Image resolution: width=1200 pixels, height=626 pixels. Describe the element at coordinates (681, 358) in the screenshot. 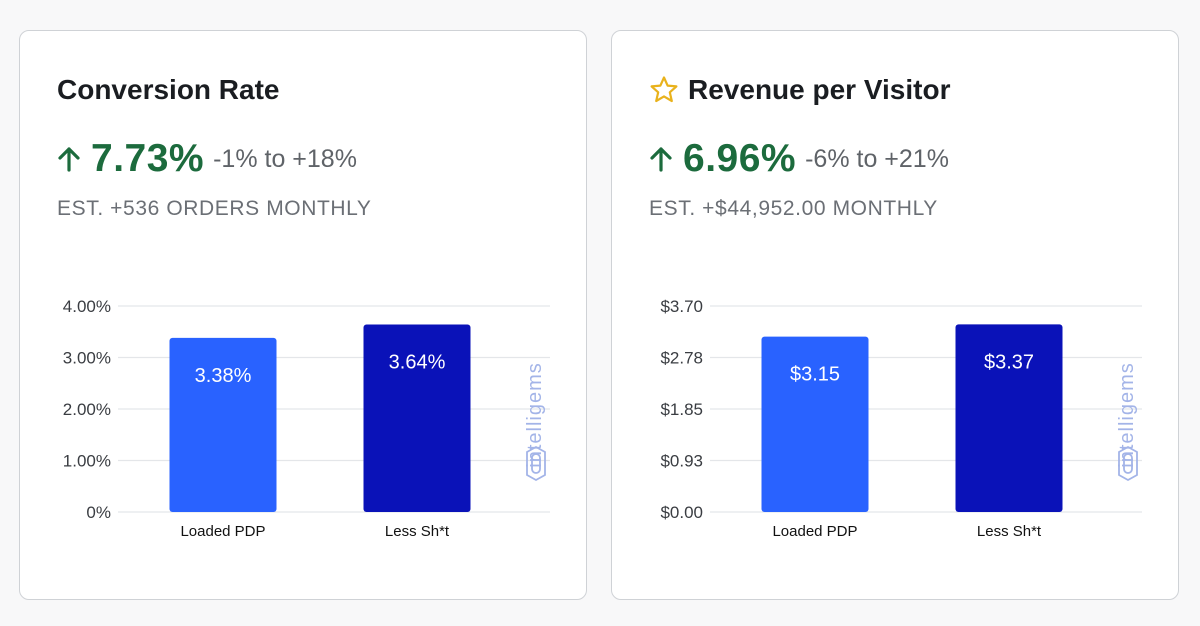

I see `y-tick-label: $2.78` at that location.